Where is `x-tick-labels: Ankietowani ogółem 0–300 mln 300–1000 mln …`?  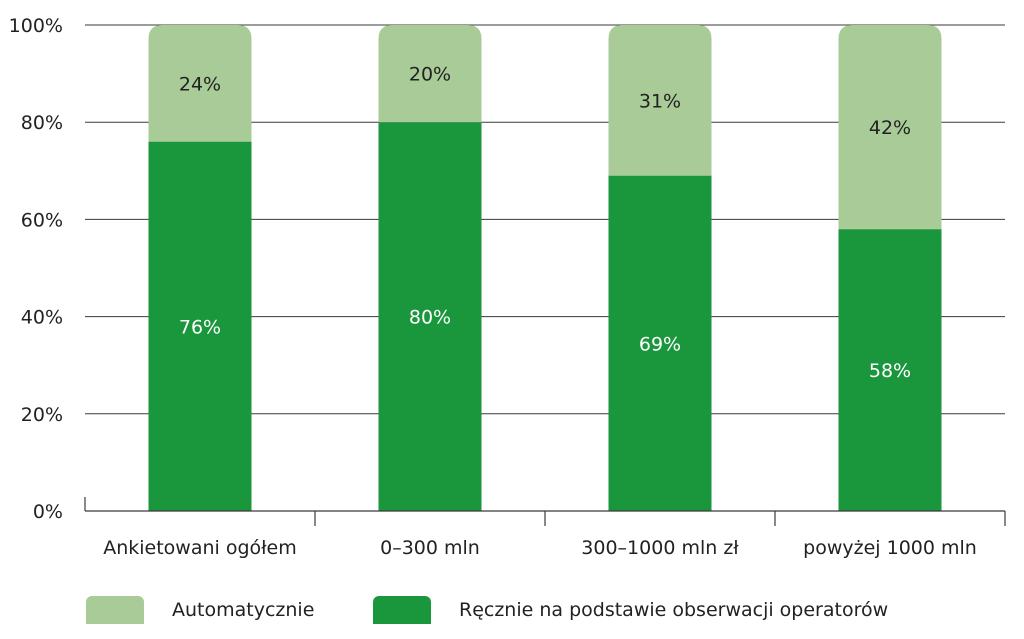
x-tick-labels: Ankietowani ogółem 0–300 mln 300–1000 mln … is located at coordinates (540, 548).